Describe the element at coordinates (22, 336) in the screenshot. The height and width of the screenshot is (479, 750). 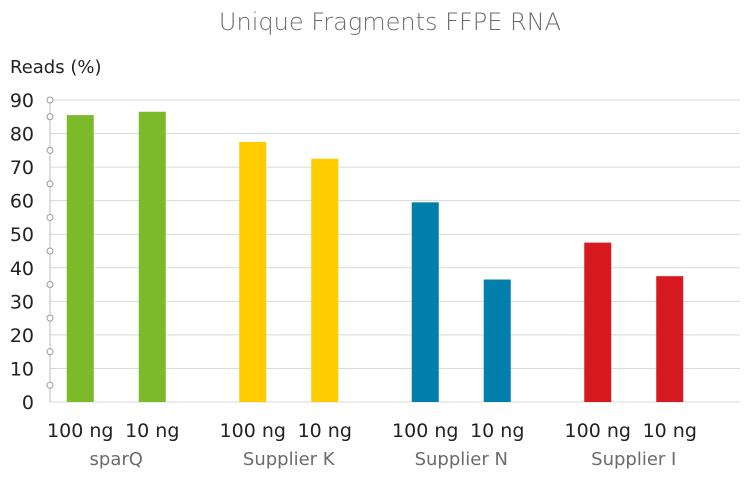
I see `y-tick-label: 20` at that location.